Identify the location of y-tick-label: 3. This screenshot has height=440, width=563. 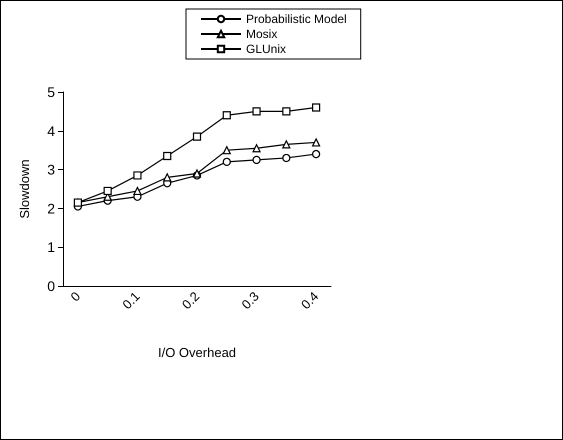
(51, 170).